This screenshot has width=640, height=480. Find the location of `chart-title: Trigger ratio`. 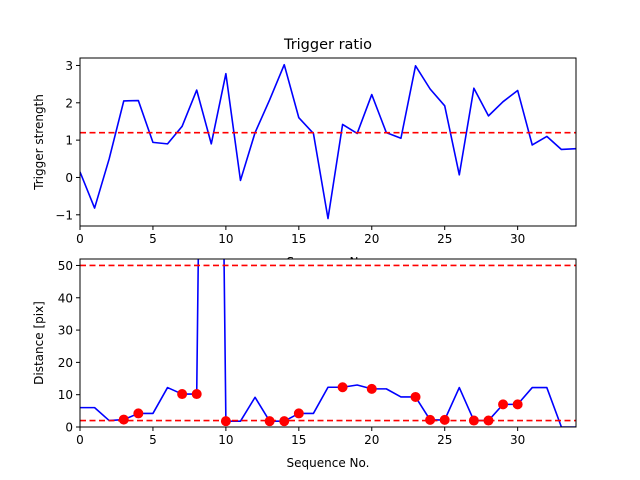

chart-title: Trigger ratio is located at coordinates (327, 45).